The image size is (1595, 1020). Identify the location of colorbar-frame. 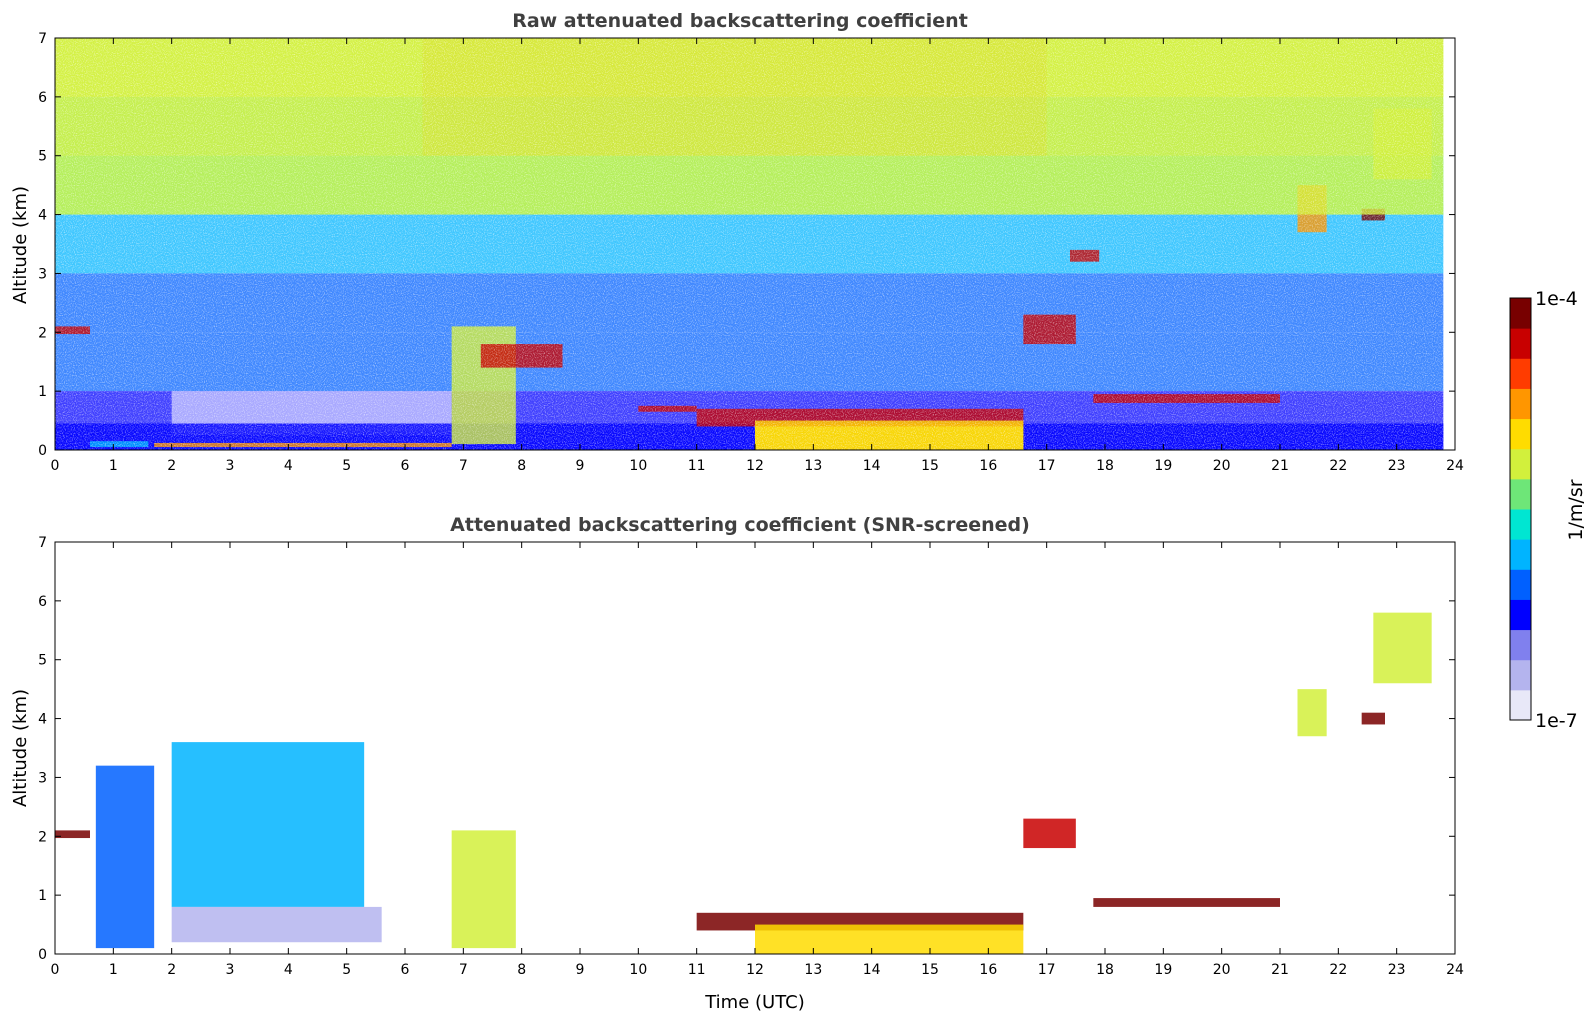
(1520, 509).